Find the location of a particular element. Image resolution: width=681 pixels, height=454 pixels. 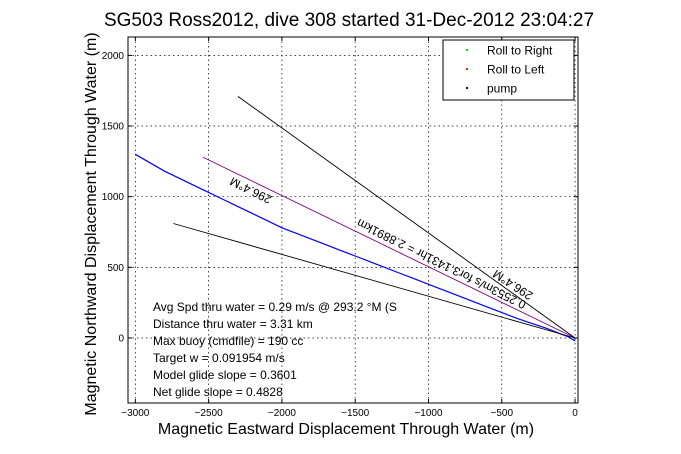

x-tick-label: −2000 is located at coordinates (282, 413).